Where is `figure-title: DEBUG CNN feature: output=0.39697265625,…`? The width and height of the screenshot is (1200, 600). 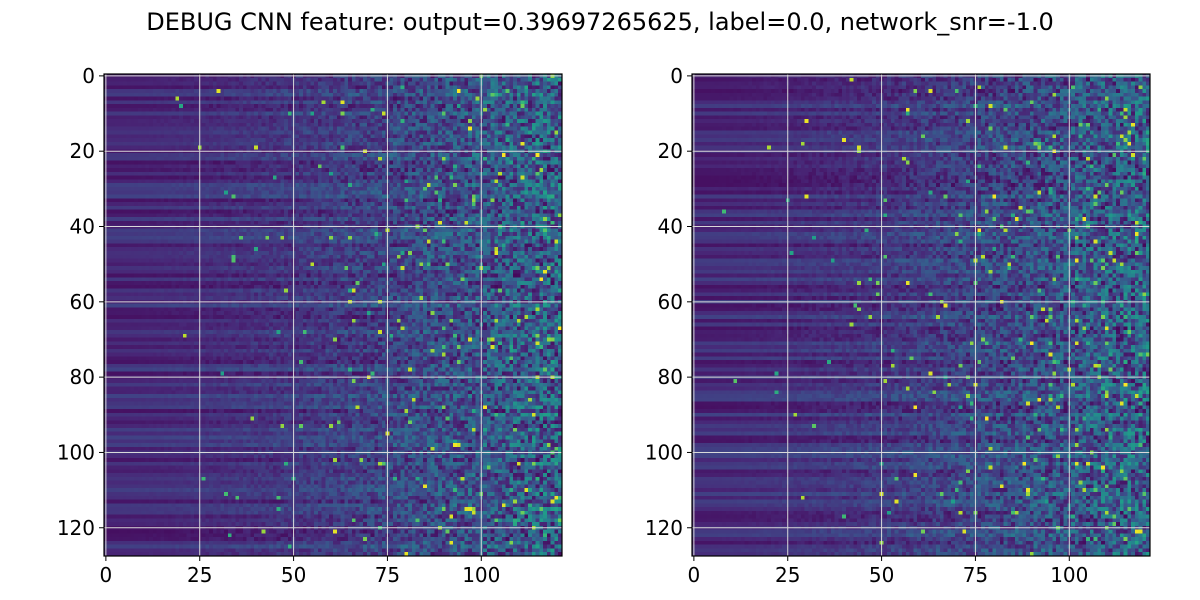 figure-title: DEBUG CNN feature: output=0.39697265625,… is located at coordinates (600, 22).